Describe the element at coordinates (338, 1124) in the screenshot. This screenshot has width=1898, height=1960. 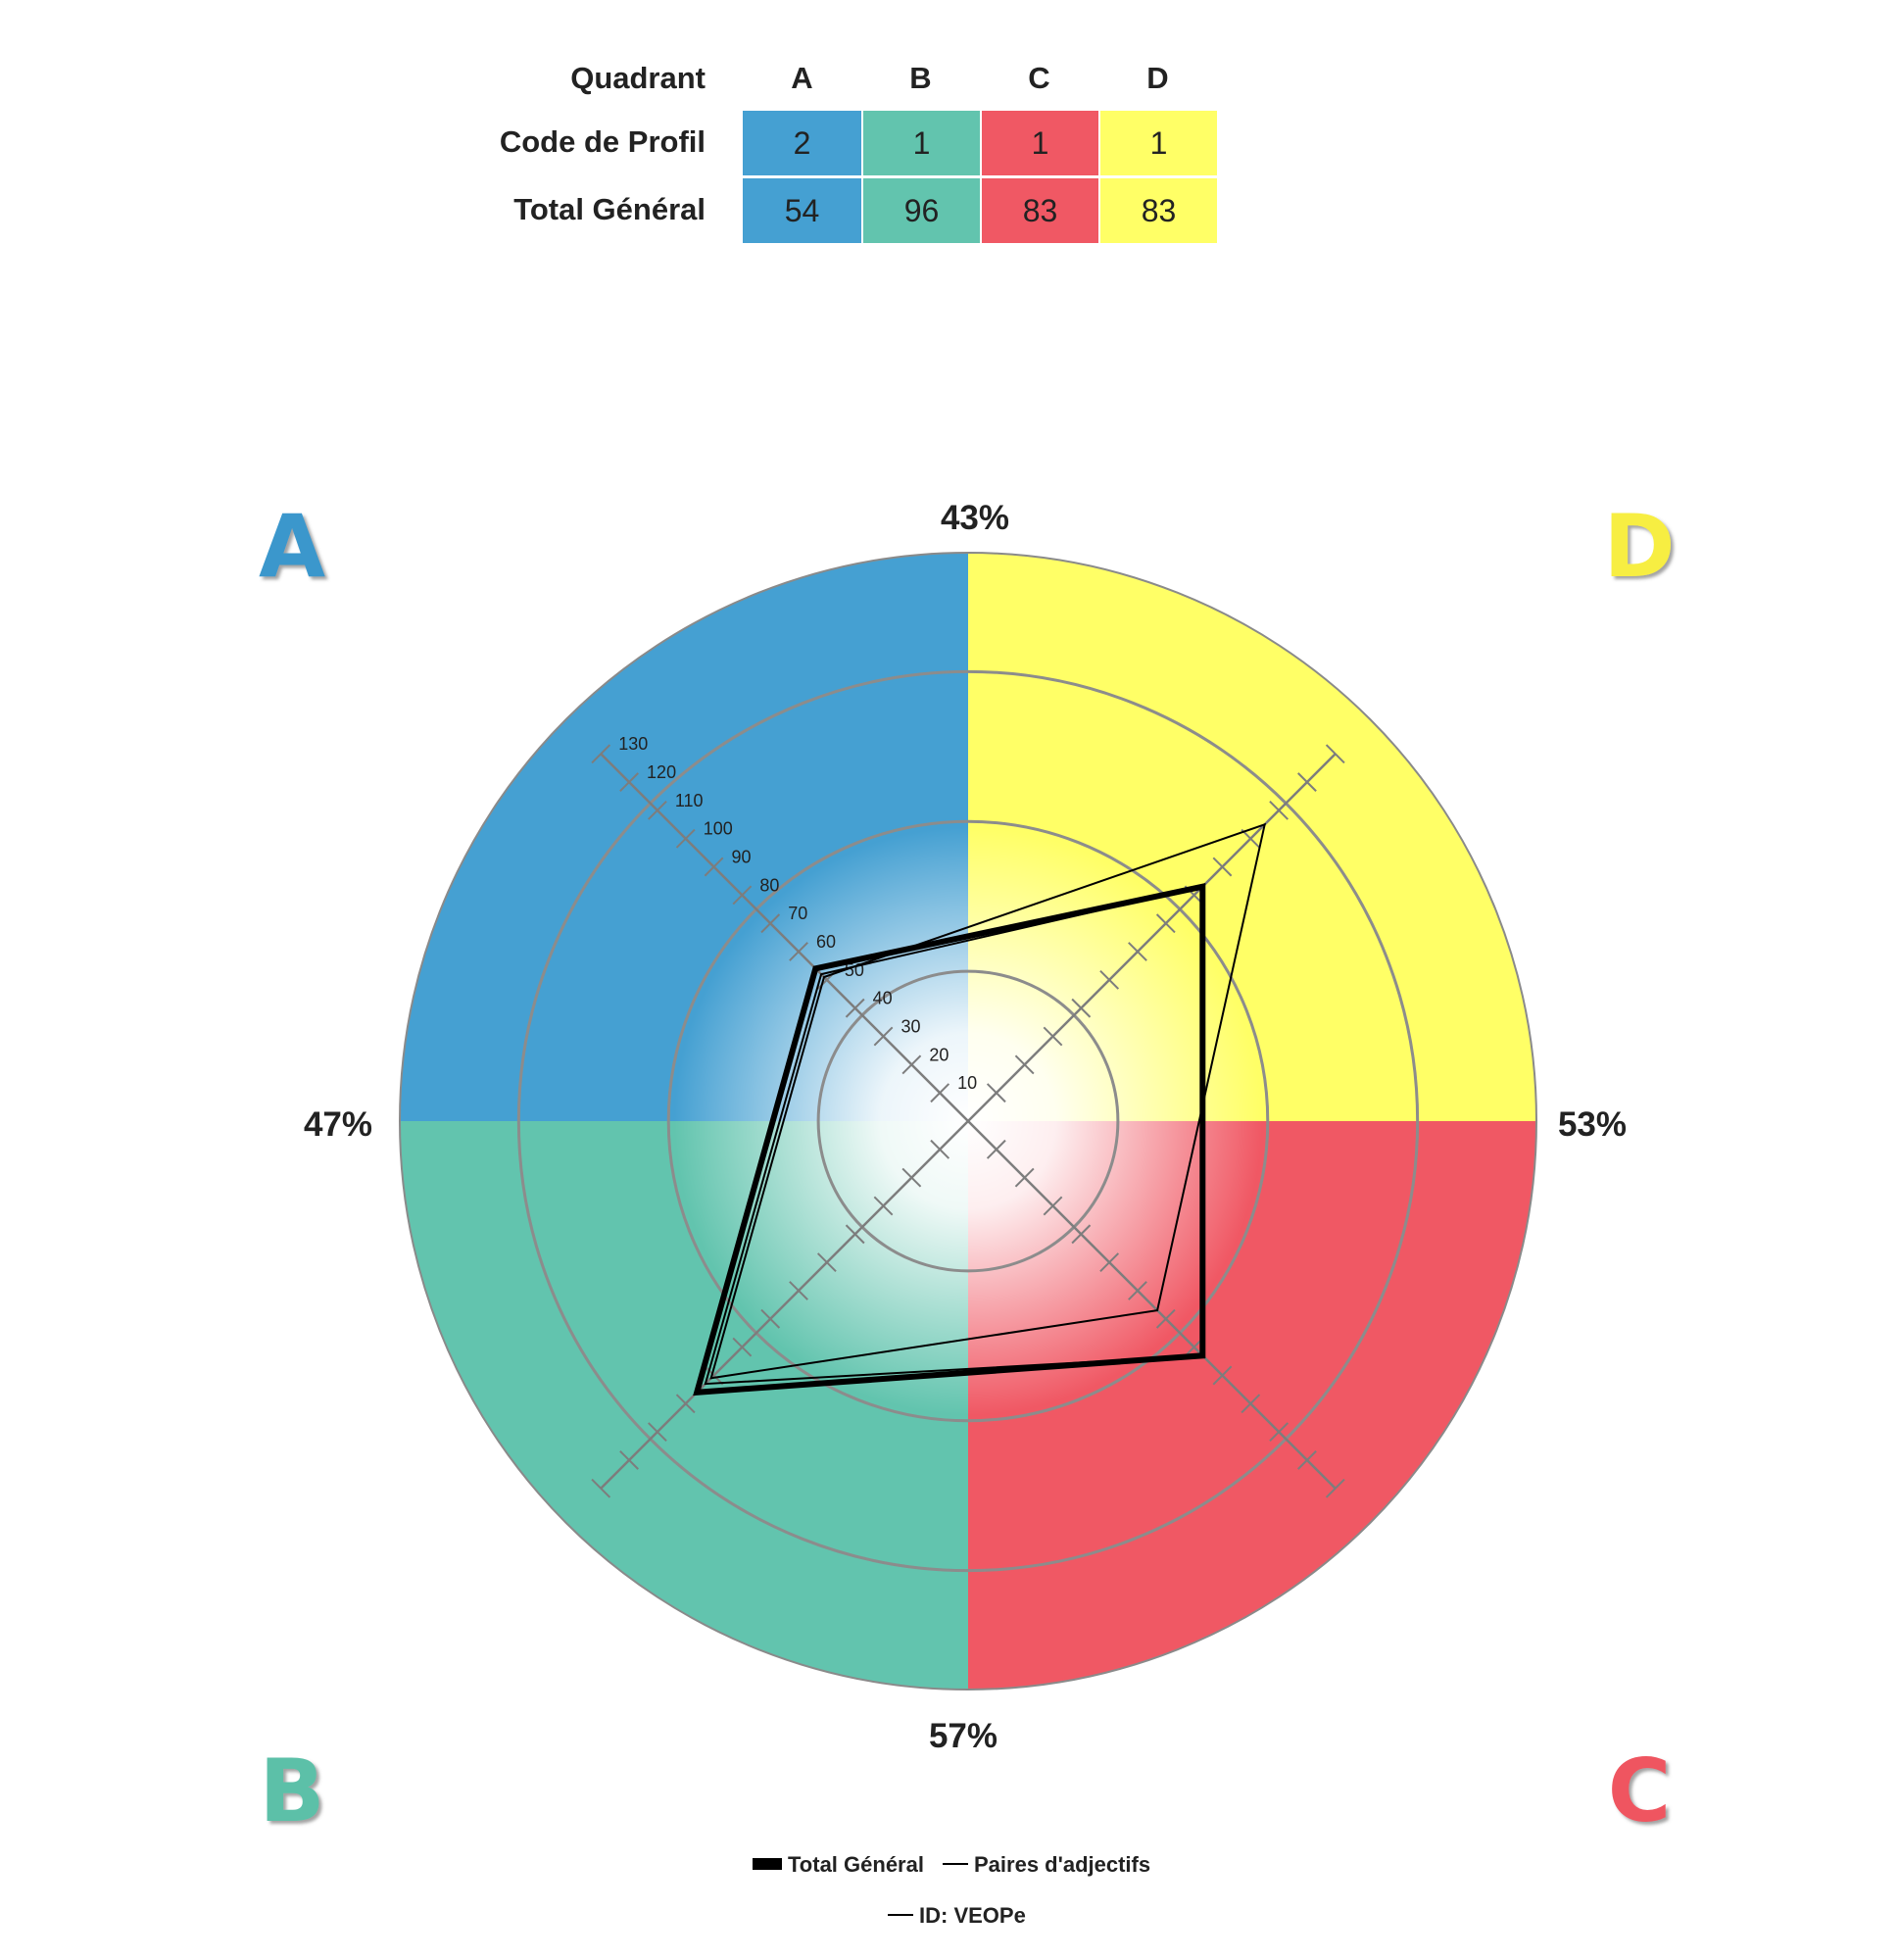
I see `percent-label-left: 47%` at that location.